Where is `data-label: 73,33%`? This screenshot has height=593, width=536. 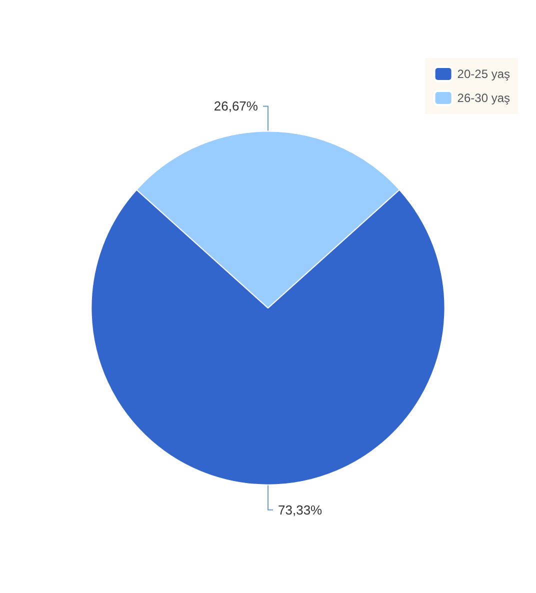 data-label: 73,33% is located at coordinates (300, 510).